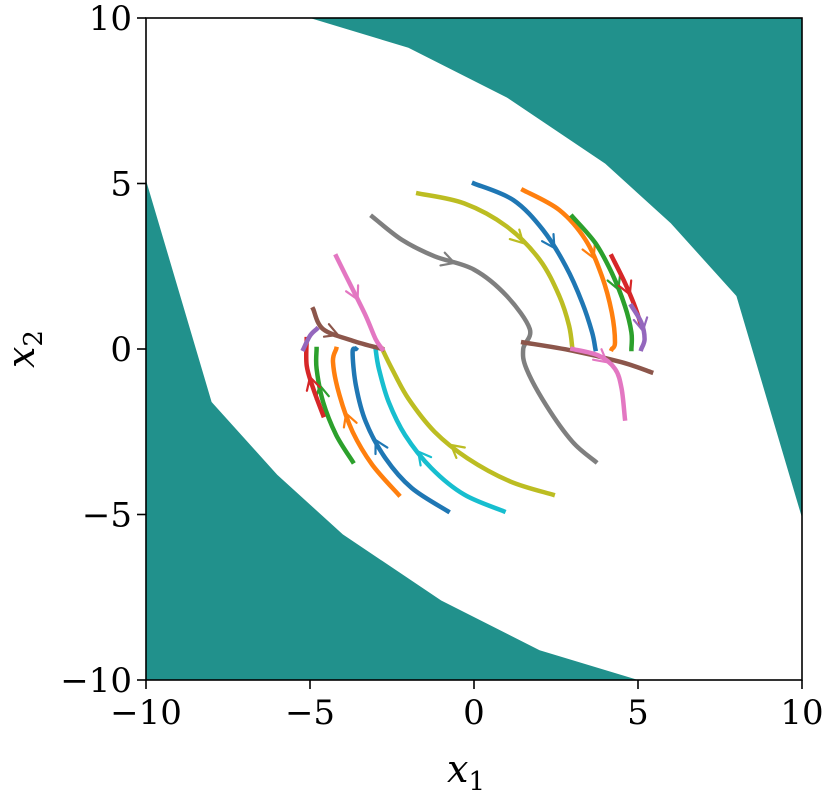 Image resolution: width=830 pixels, height=794 pixels. What do you see at coordinates (614, 283) in the screenshot?
I see `trajectory-3-arrow` at bounding box center [614, 283].